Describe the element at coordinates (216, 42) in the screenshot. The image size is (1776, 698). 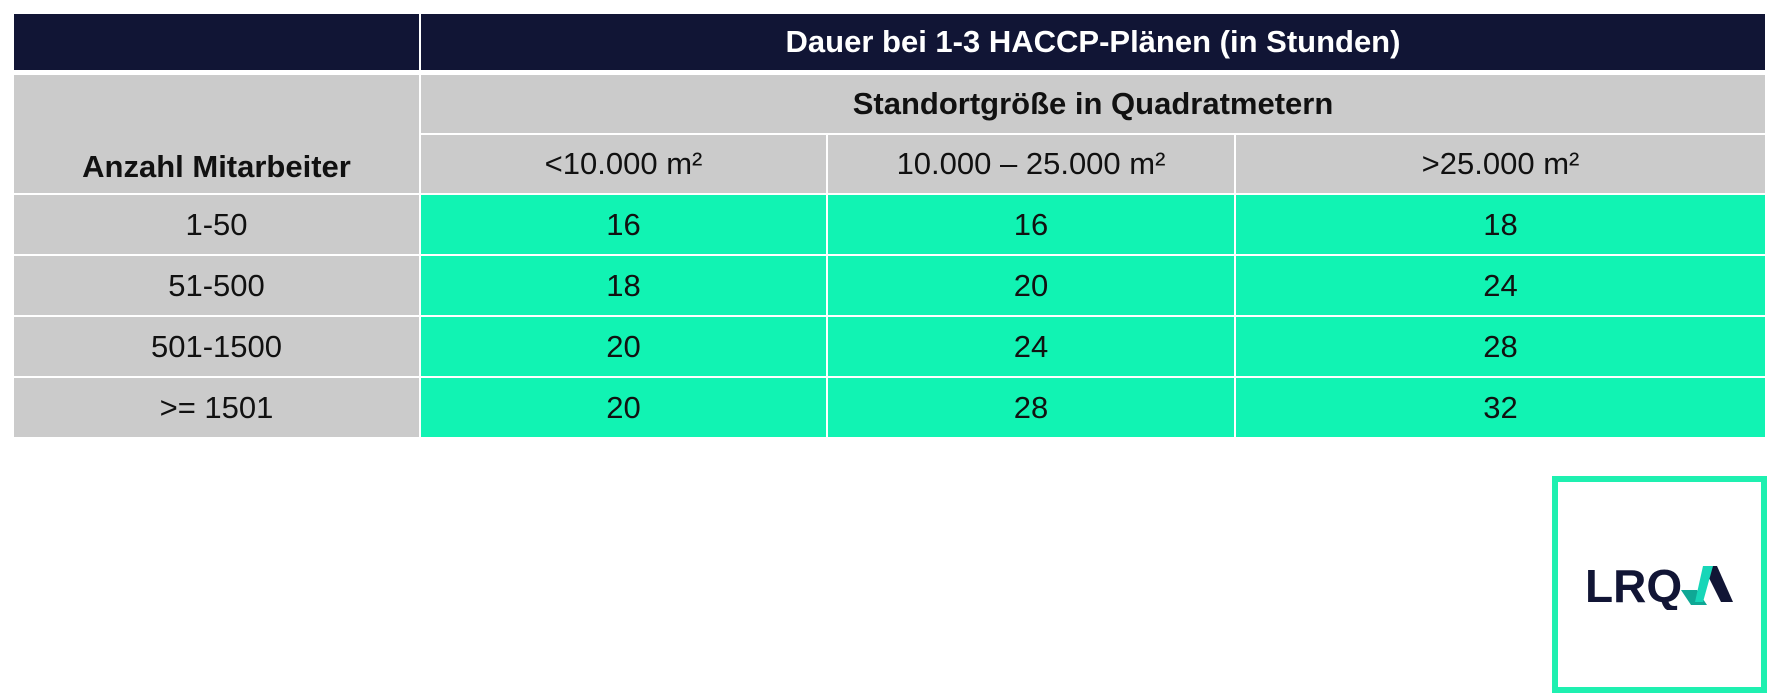
I see `header-corner` at that location.